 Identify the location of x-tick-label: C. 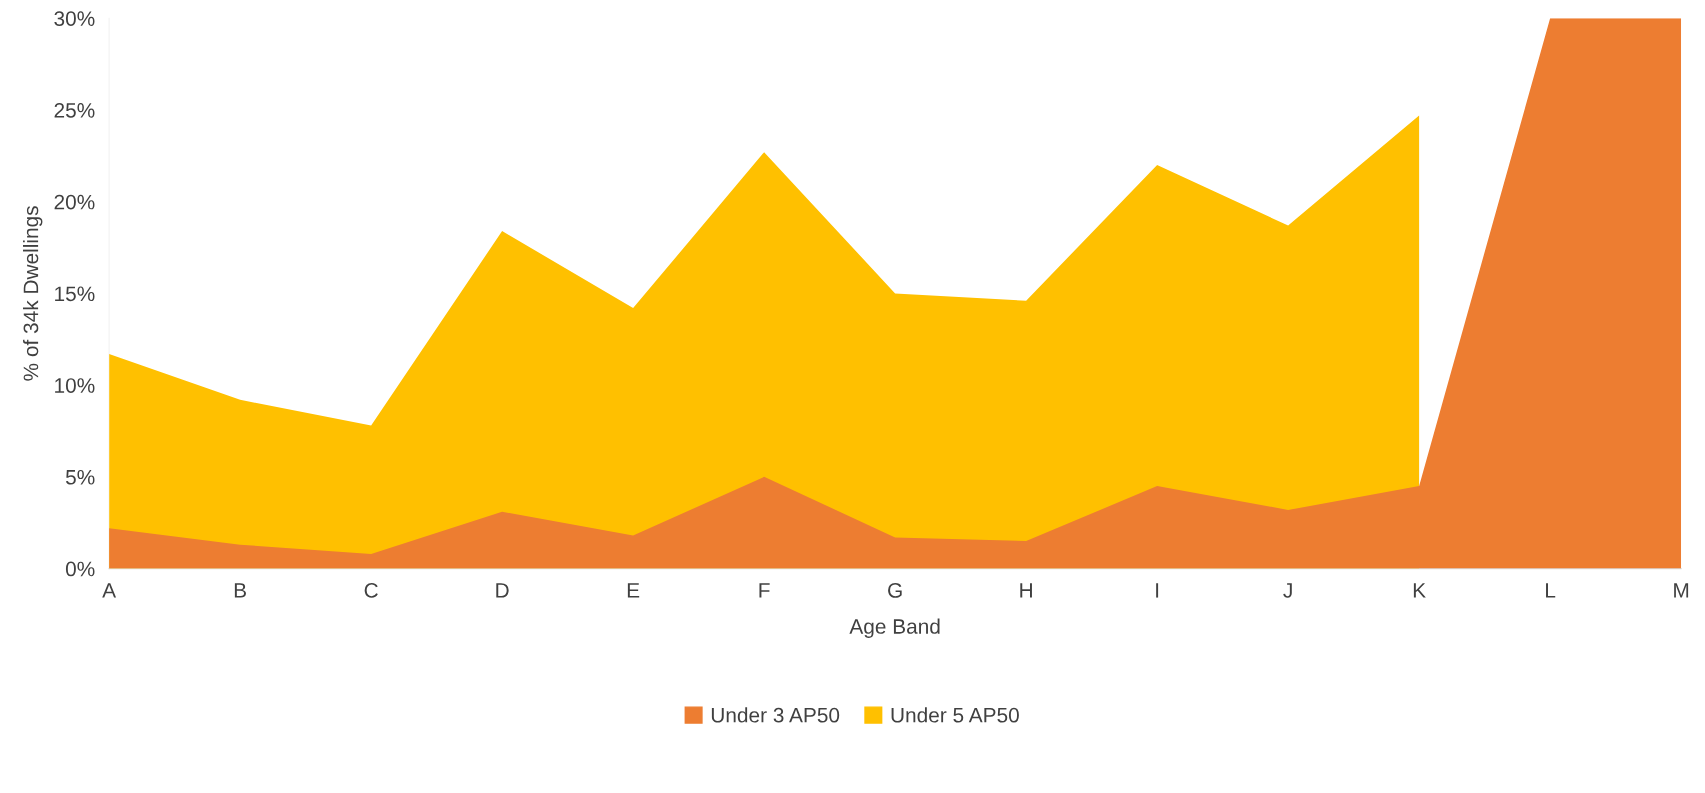
(371, 590).